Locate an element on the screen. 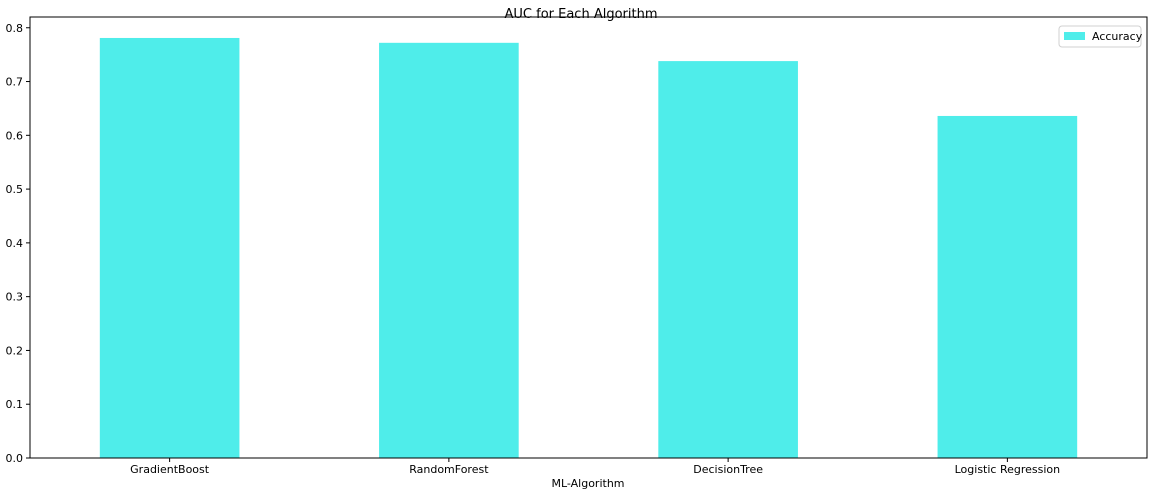  x-tick-label: GradientBoost is located at coordinates (170, 469).